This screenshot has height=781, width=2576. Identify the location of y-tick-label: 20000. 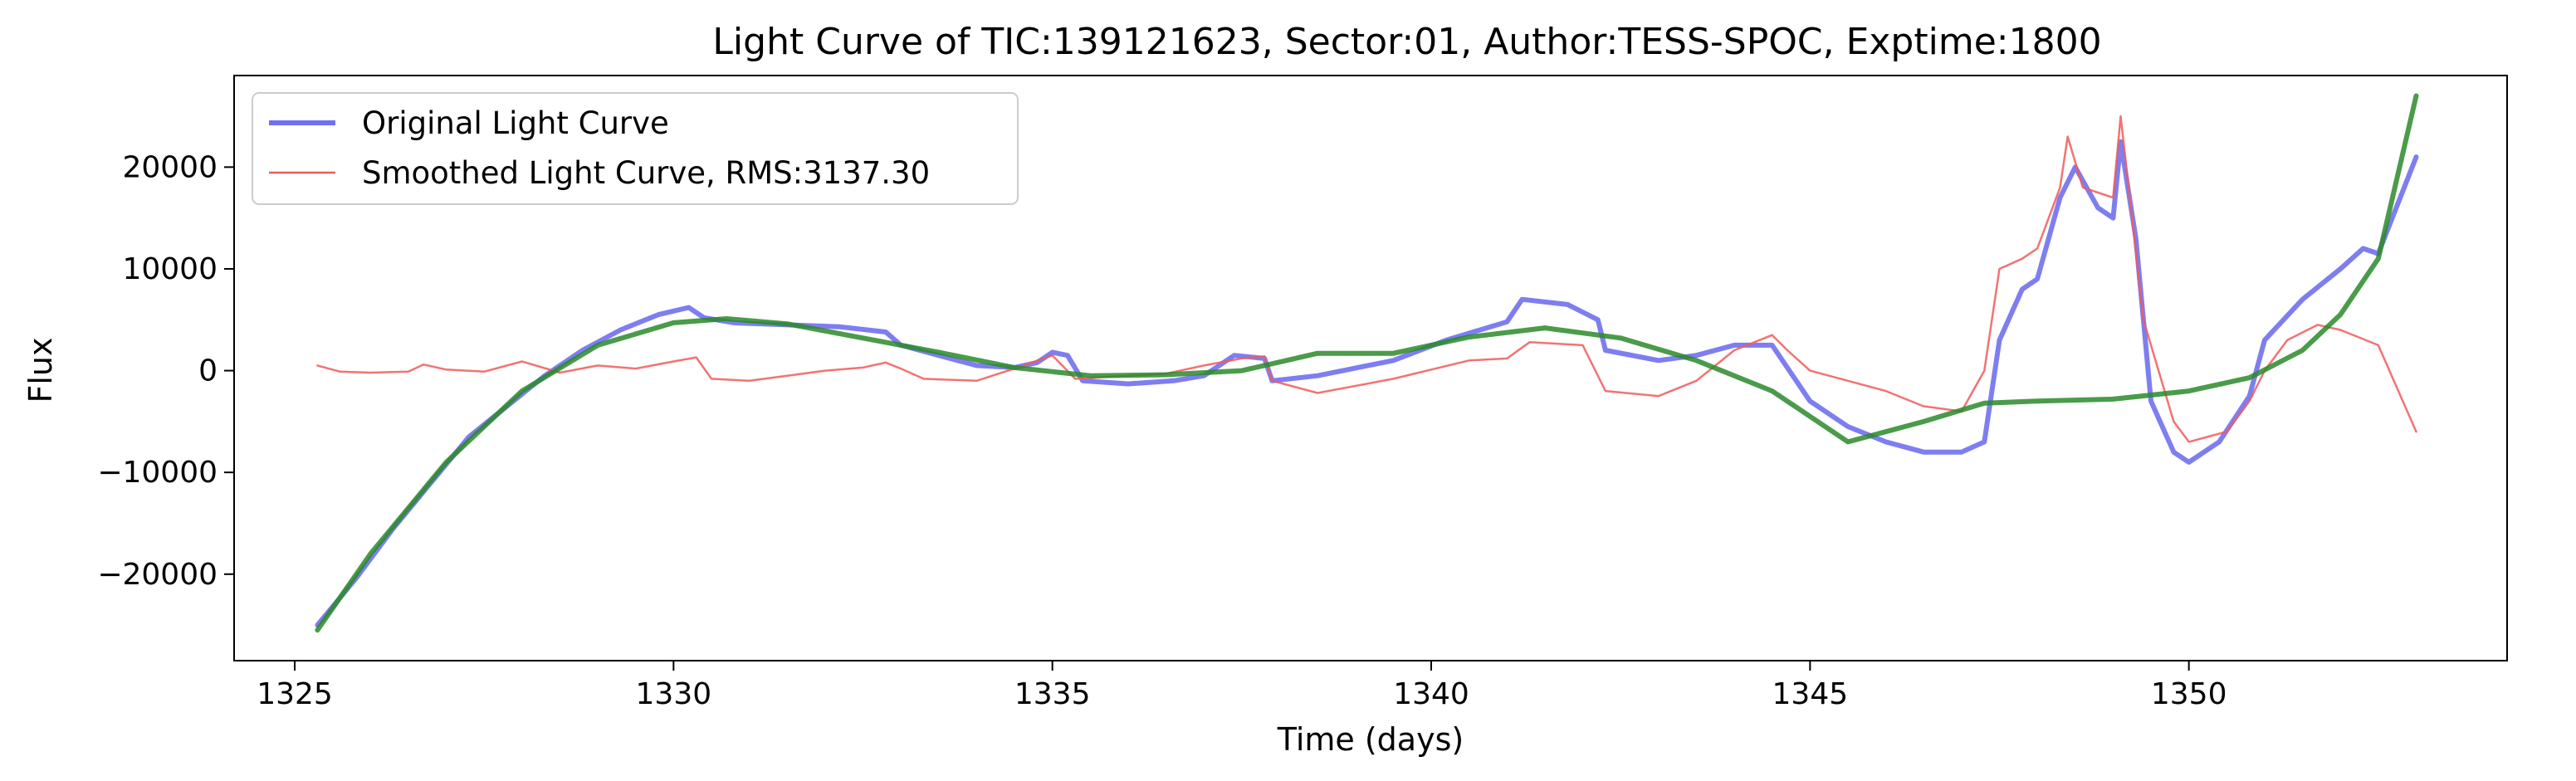
(170, 167).